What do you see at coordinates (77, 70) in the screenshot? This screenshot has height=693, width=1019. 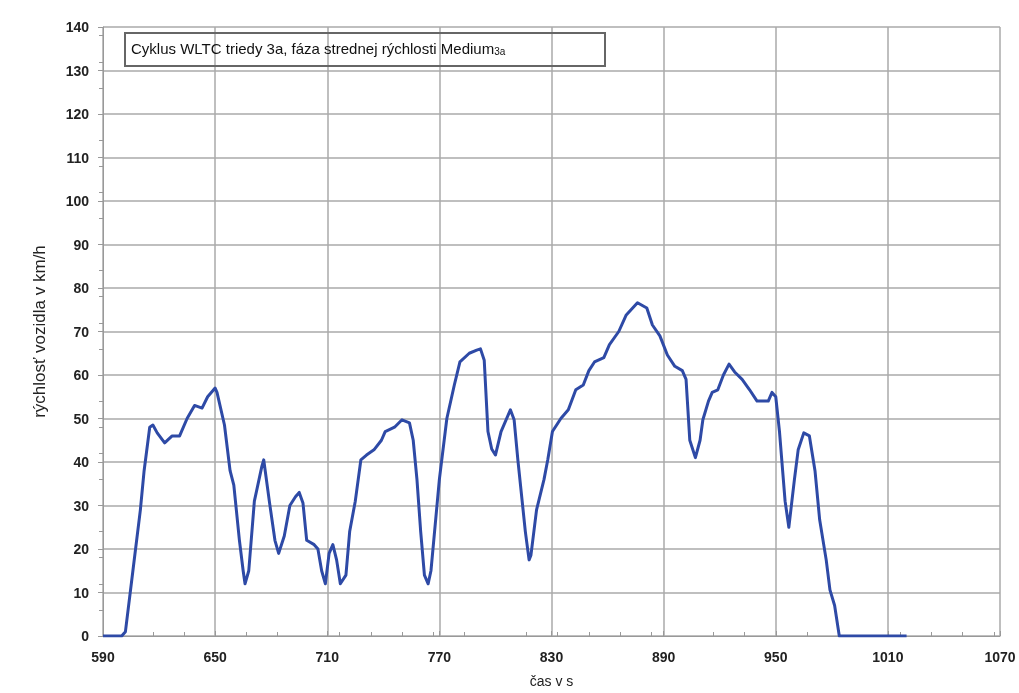 I see `y-tick-label: 130` at bounding box center [77, 70].